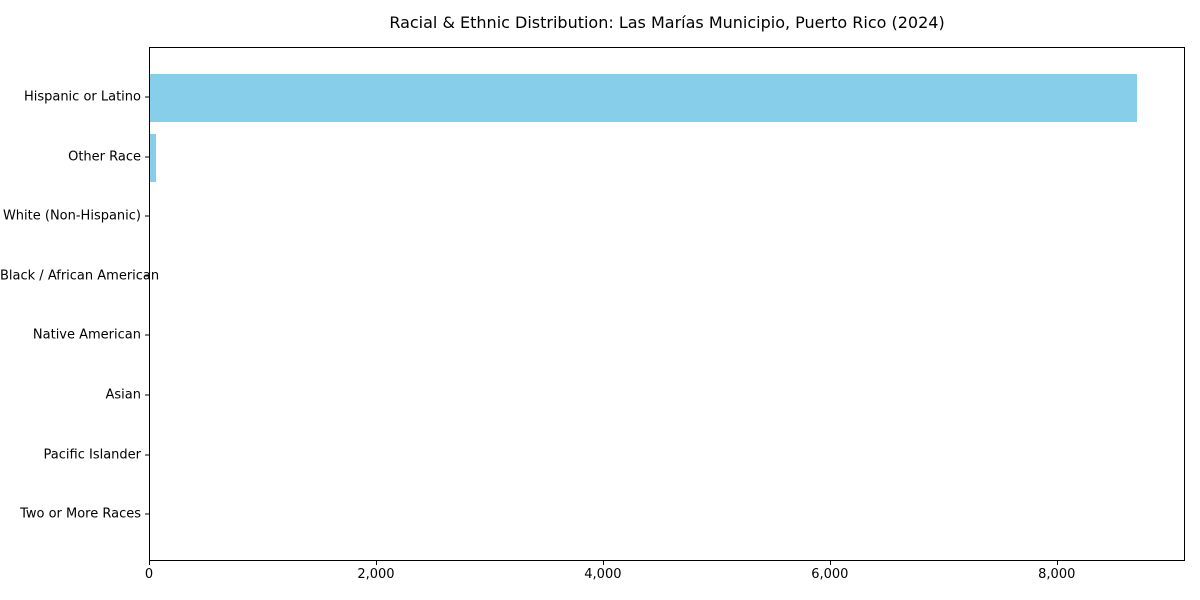 The width and height of the screenshot is (1200, 600). What do you see at coordinates (644, 98) in the screenshot?
I see `bar-hispanic-or-latino` at bounding box center [644, 98].